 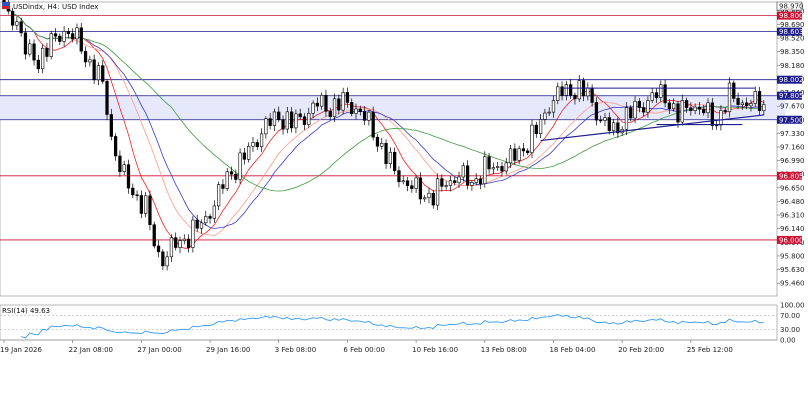 I want to click on rsi-tick-label: 30.00, so click(x=790, y=330).